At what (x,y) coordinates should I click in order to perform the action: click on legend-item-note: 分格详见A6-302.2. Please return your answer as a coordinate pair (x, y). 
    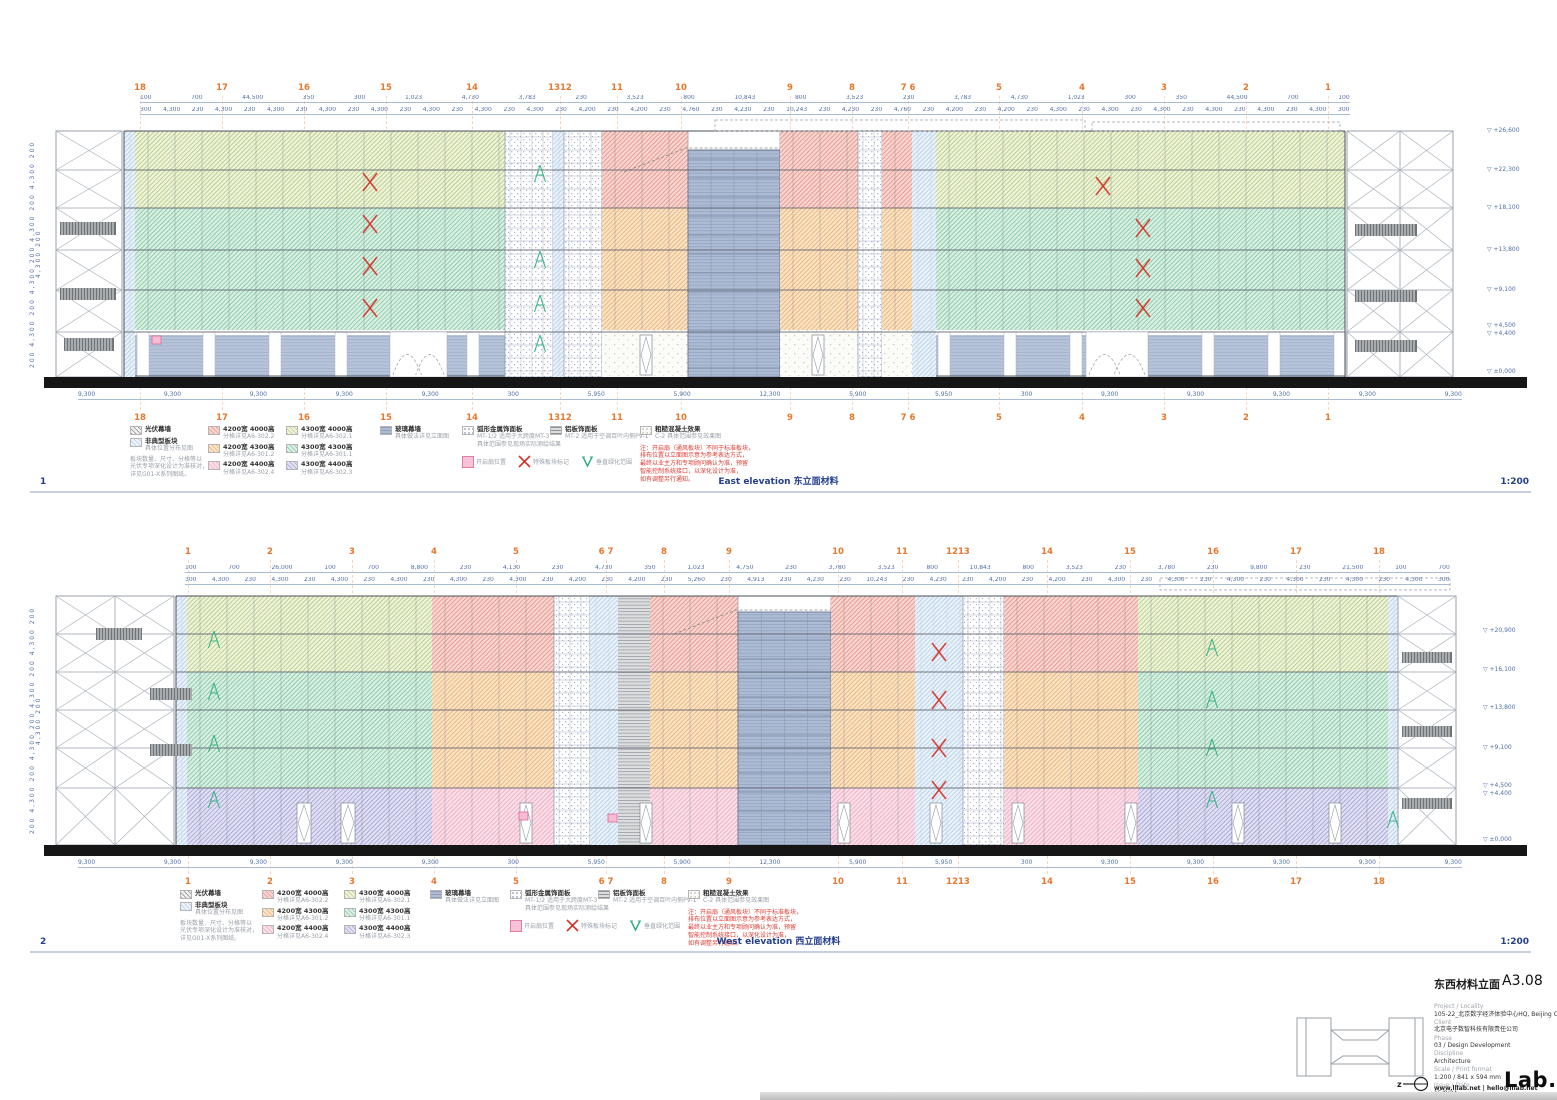
    Looking at the image, I should click on (303, 901).